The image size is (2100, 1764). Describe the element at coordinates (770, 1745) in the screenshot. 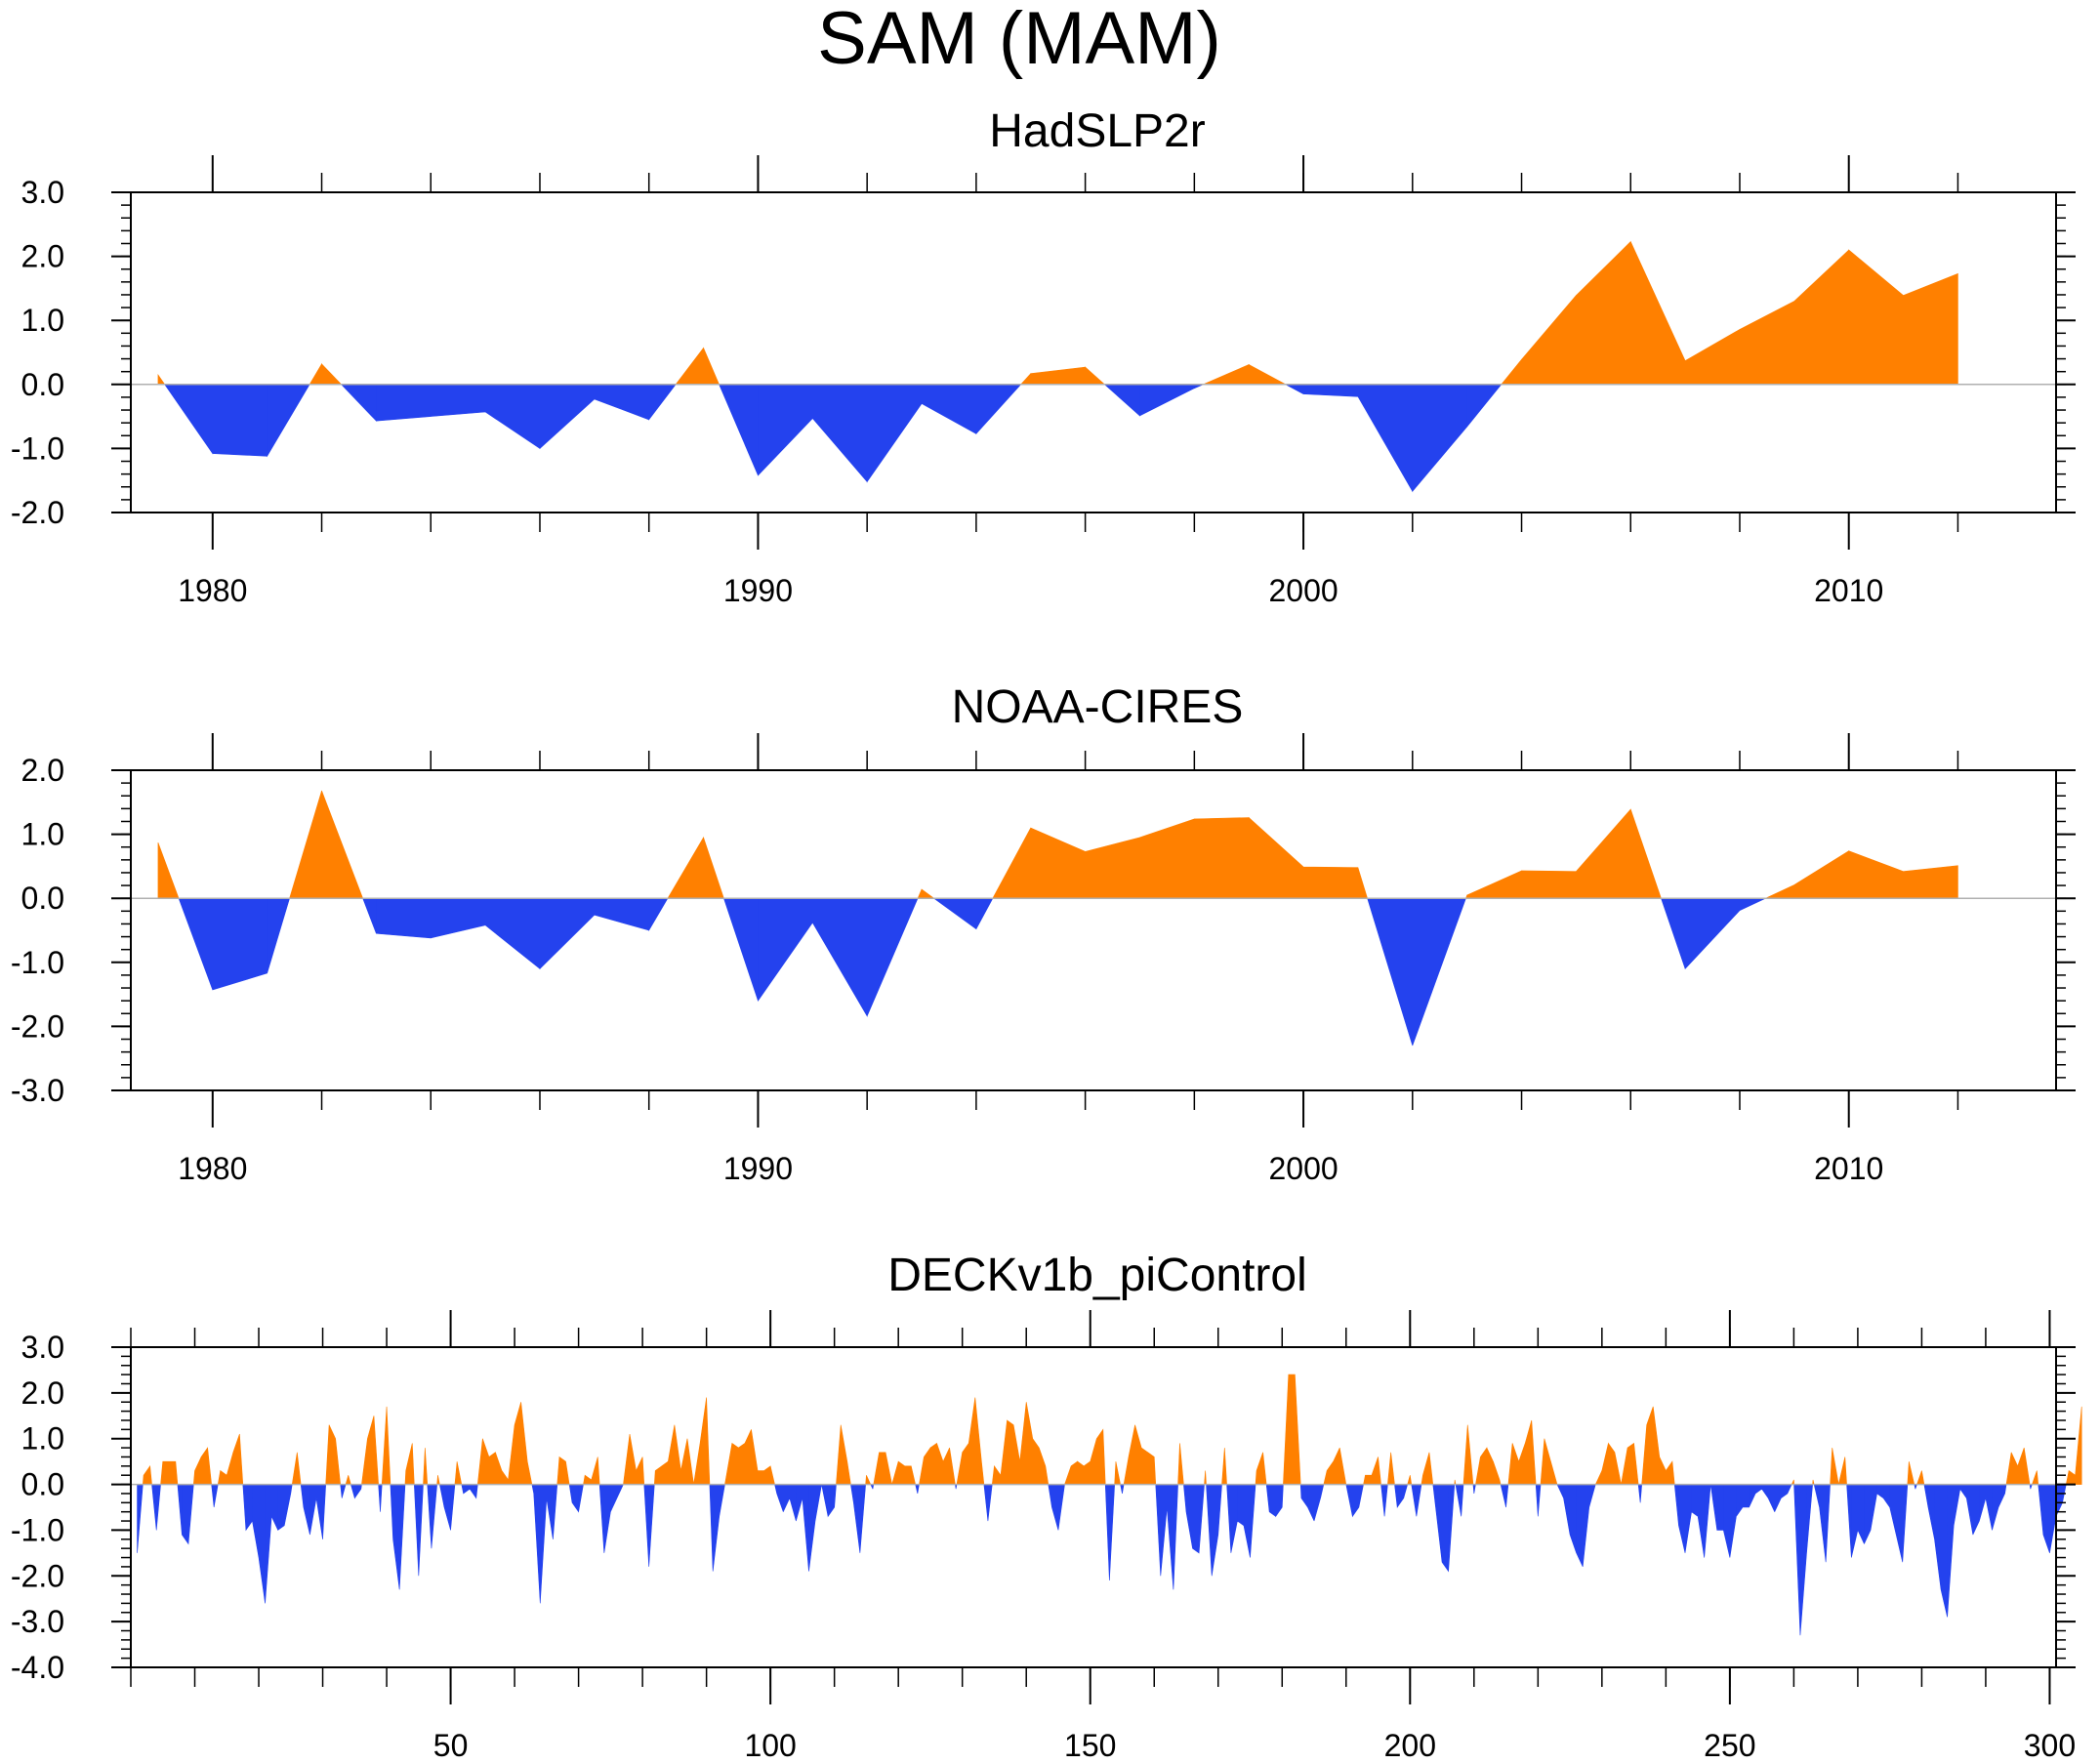

I see `x-tick-label: 100` at that location.